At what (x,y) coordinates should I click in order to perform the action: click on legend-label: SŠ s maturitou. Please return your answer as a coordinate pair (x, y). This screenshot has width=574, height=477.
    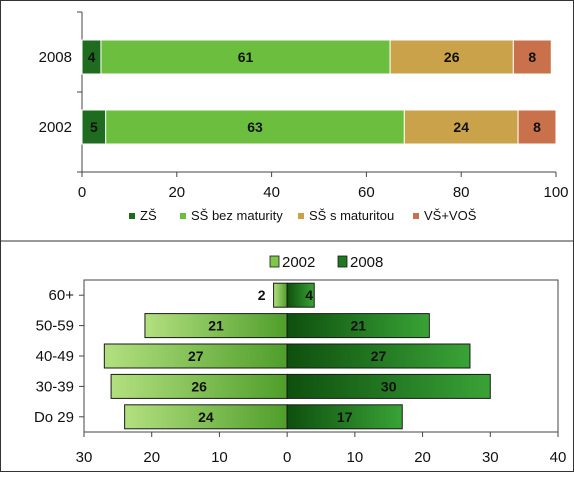
    Looking at the image, I should click on (351, 215).